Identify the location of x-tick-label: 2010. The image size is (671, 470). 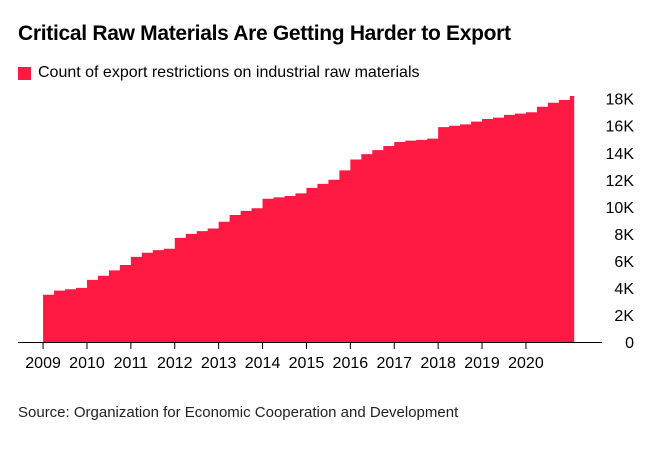
(87, 363).